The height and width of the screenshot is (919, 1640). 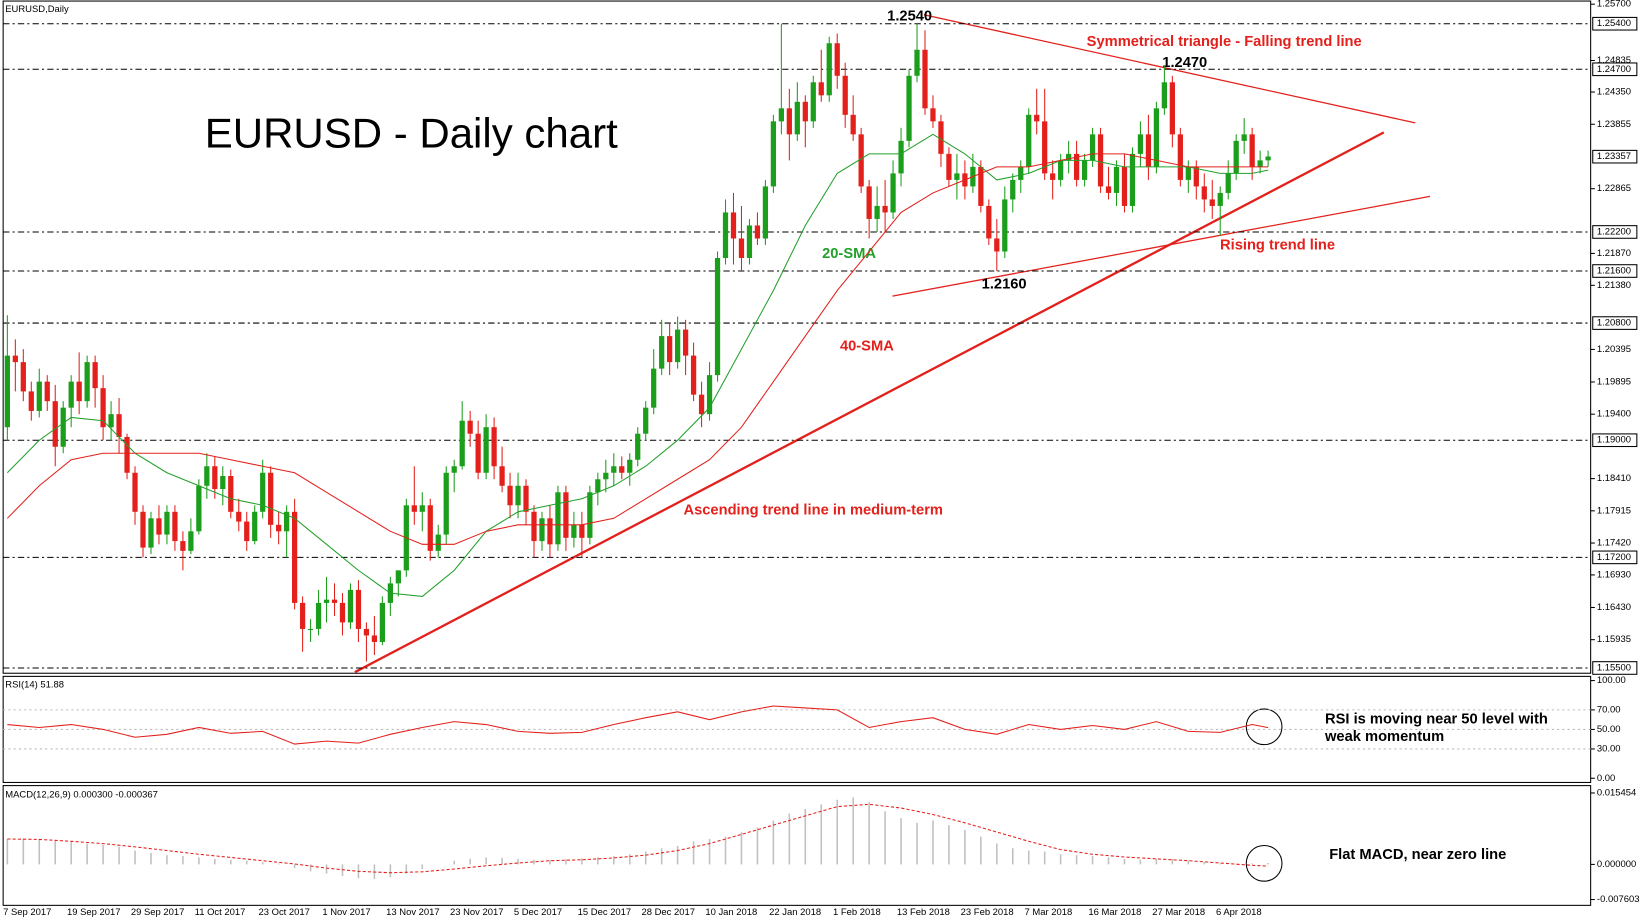 I want to click on rsi-label: RSI(14) 51.88, so click(x=34, y=684).